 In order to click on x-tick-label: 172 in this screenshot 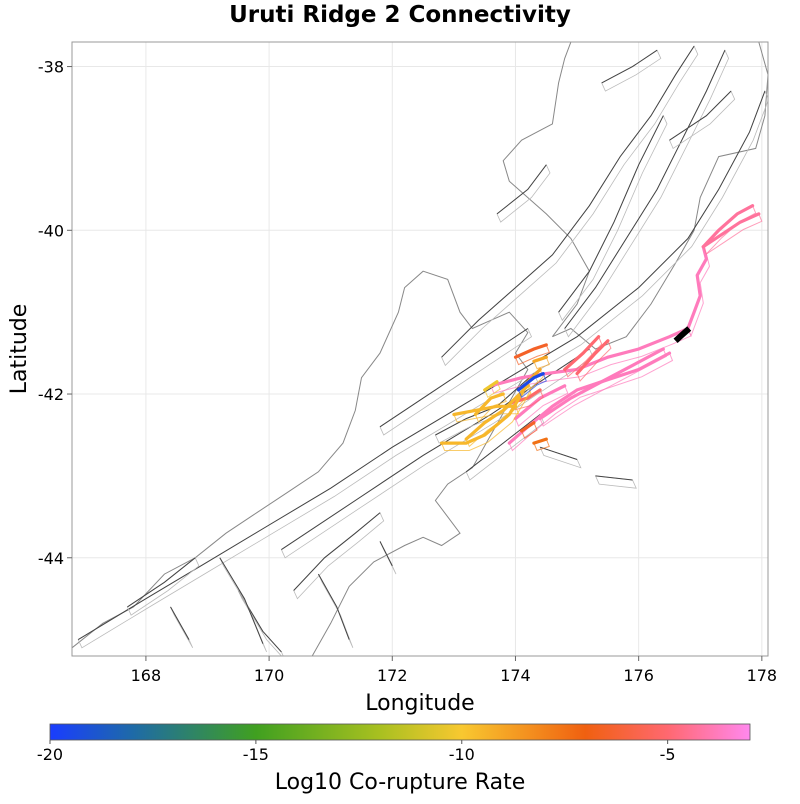, I will do `click(392, 675)`.